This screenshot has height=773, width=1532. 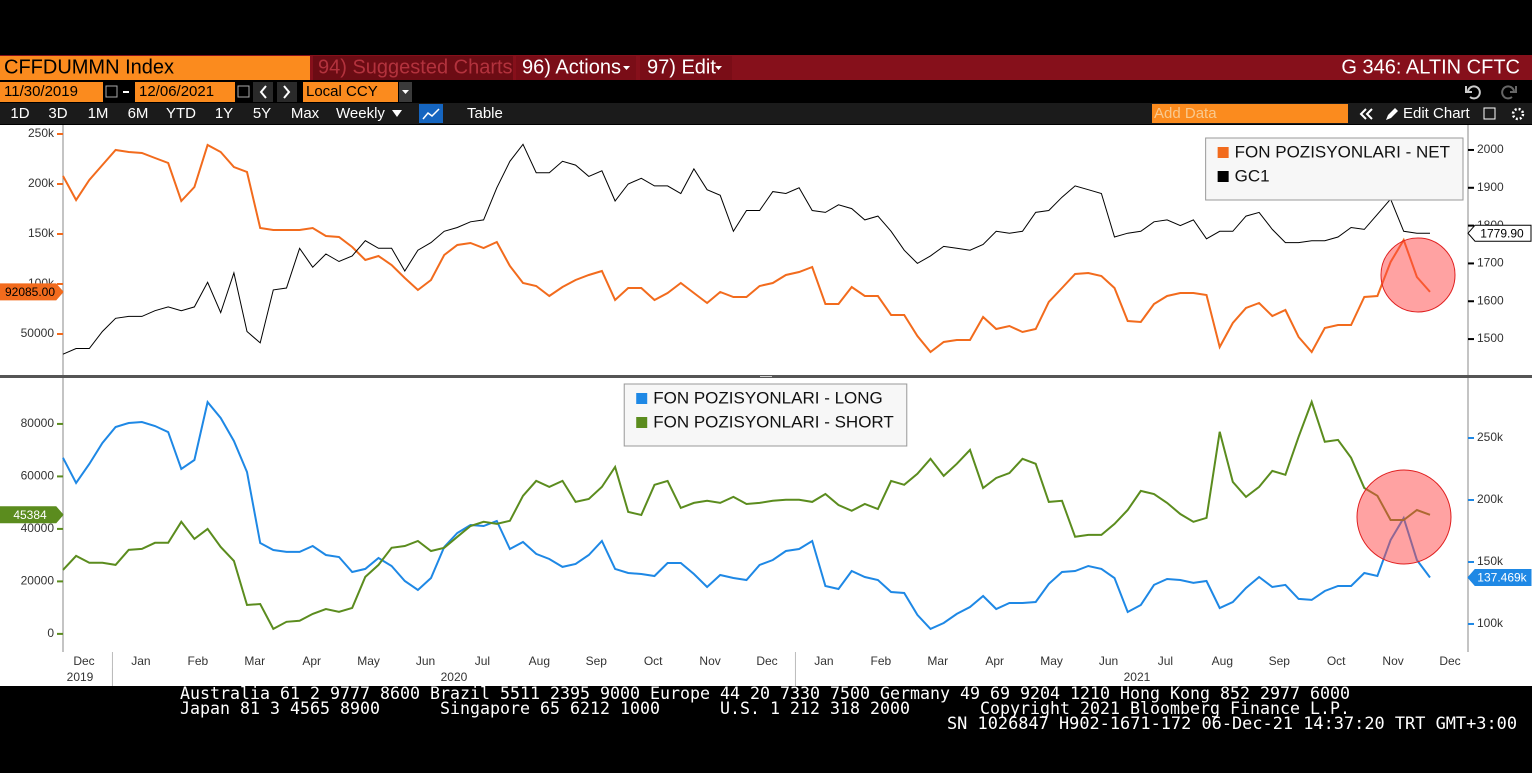 What do you see at coordinates (262, 113) in the screenshot?
I see `period-button: 5Y` at bounding box center [262, 113].